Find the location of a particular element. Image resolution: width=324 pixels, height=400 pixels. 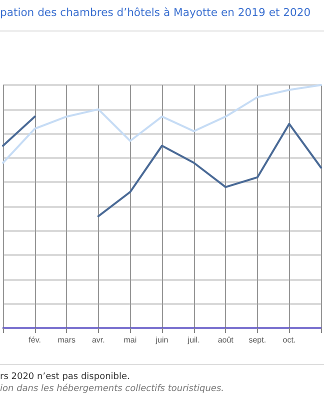

x-tick-label: fév. is located at coordinates (34, 340).